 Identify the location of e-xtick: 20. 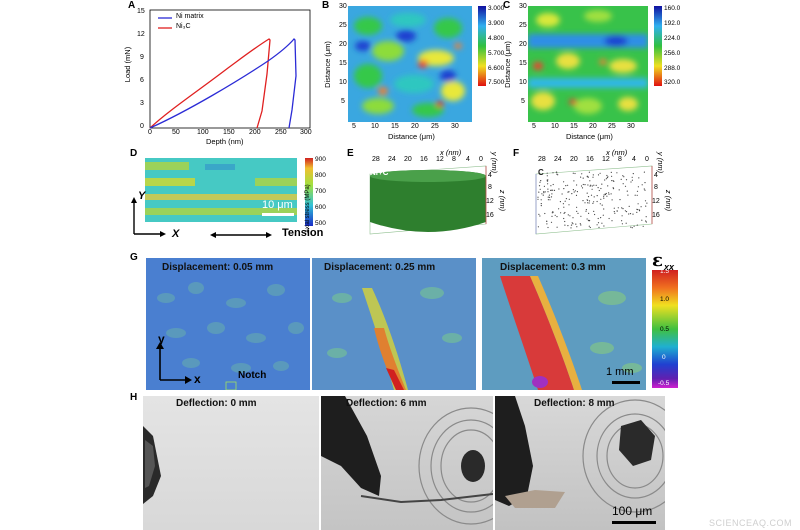
(408, 159).